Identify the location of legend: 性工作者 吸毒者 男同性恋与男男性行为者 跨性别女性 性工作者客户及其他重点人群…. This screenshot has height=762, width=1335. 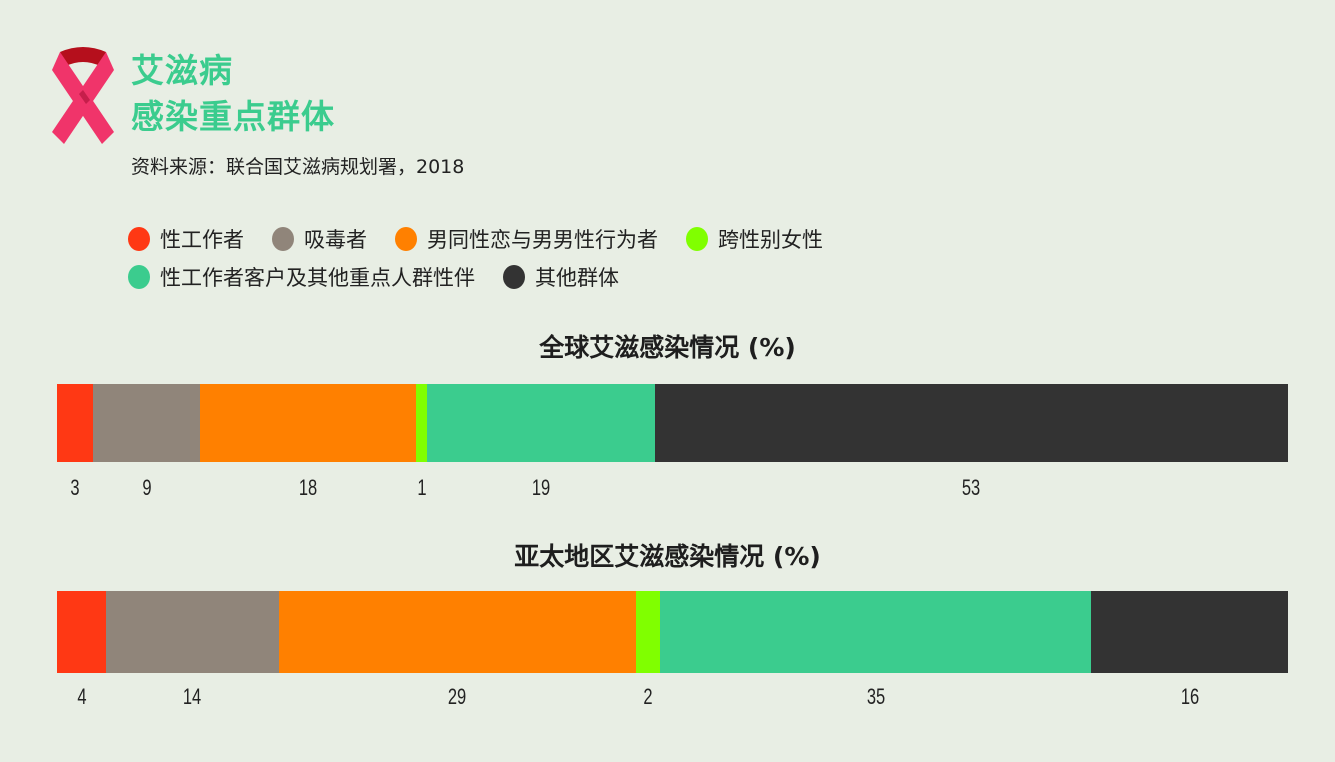
(578, 258).